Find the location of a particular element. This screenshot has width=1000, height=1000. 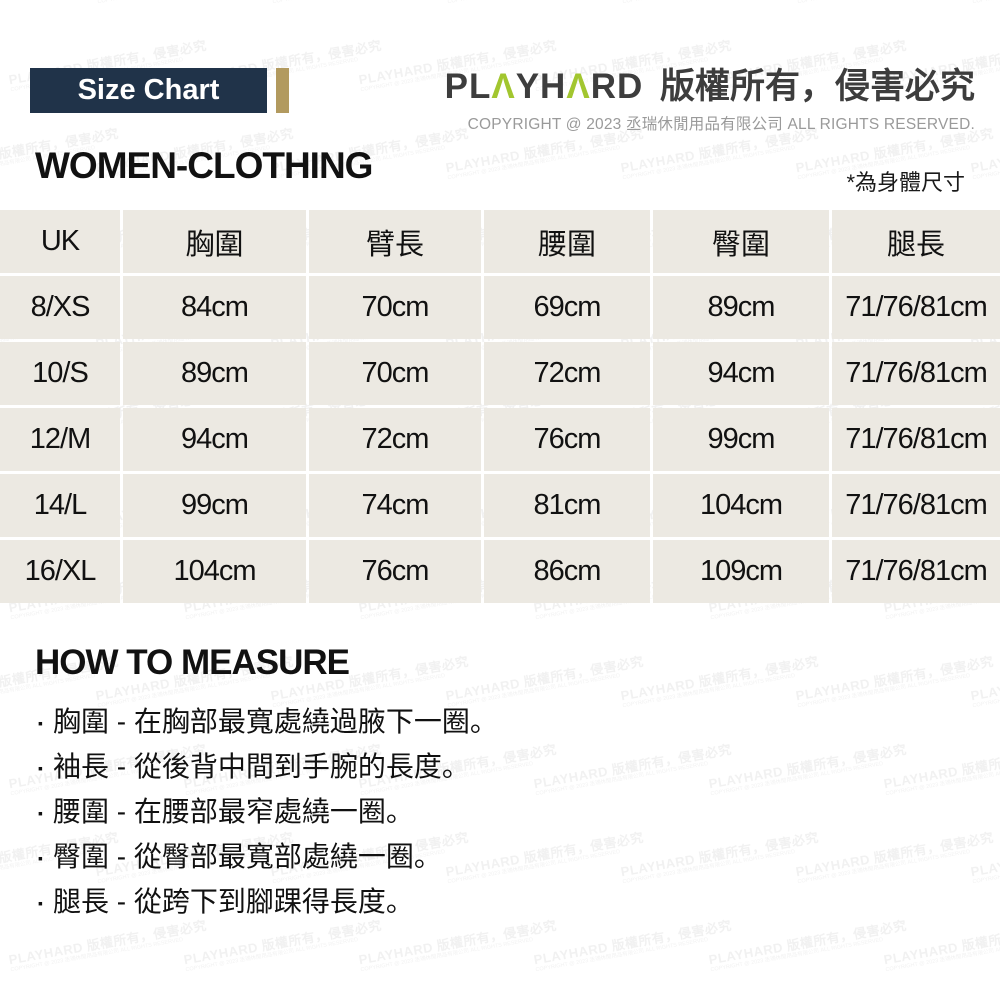

measure-item-text: 腿長 - 從跨下到腳踝得長度。 is located at coordinates (233, 901).